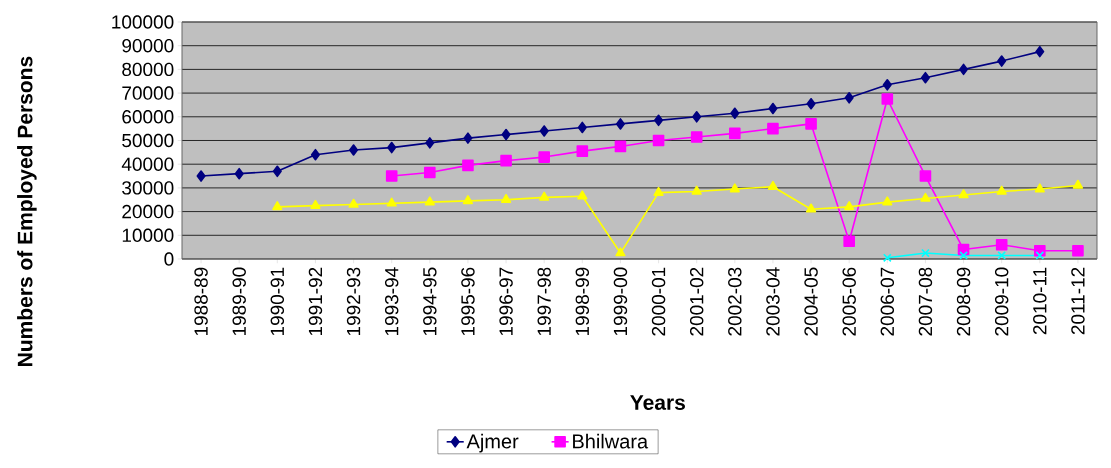 The width and height of the screenshot is (1111, 468). Describe the element at coordinates (147, 164) in the screenshot. I see `y-tick-label: 40000` at that location.